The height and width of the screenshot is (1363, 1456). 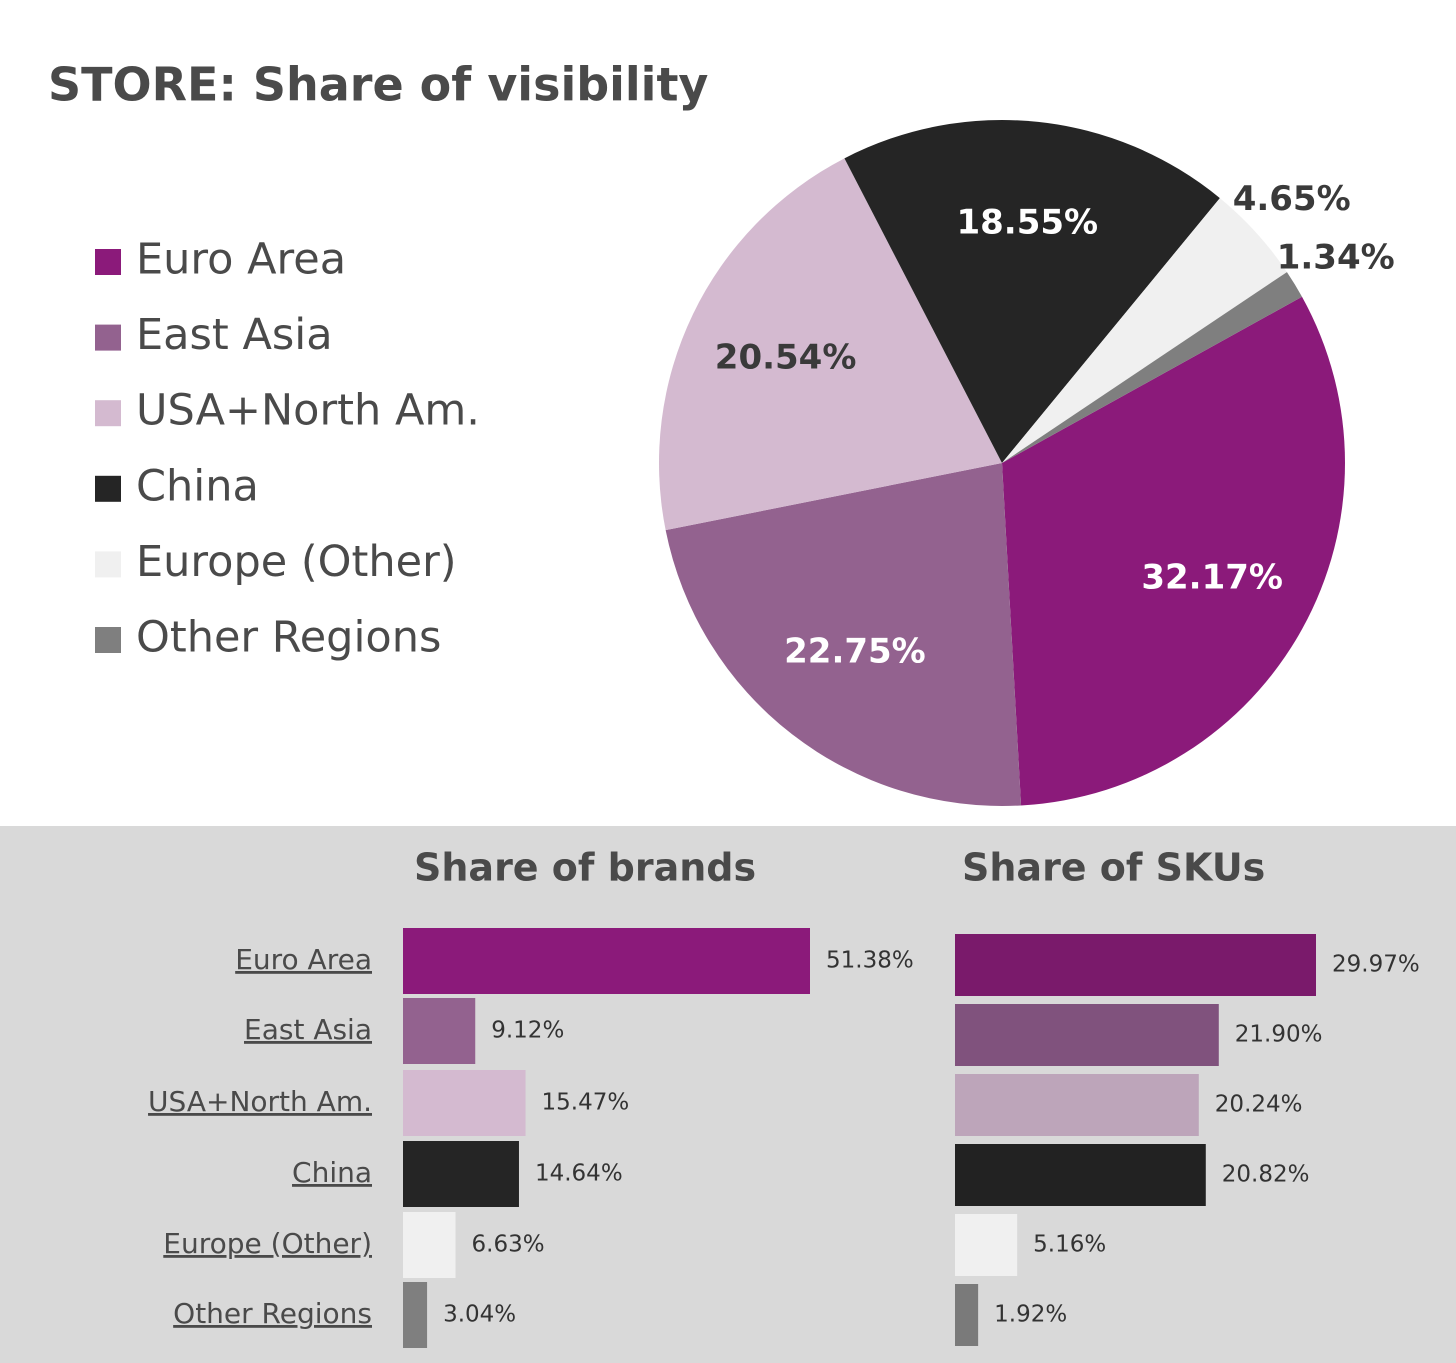 What do you see at coordinates (197, 486) in the screenshot?
I see `legend-label: China` at bounding box center [197, 486].